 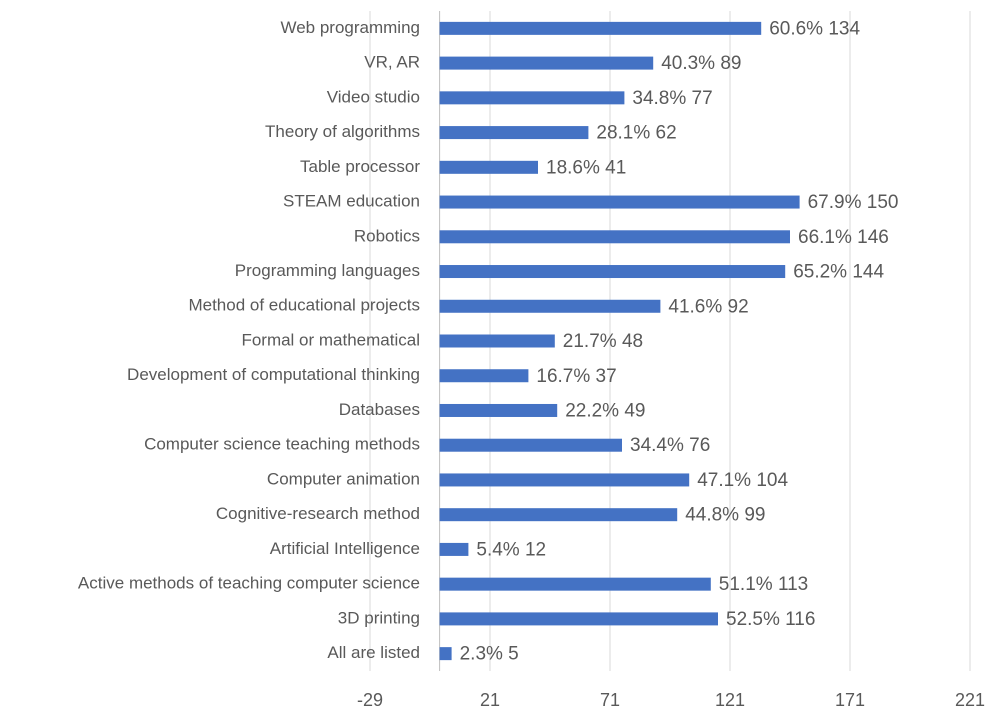 What do you see at coordinates (345, 548) in the screenshot?
I see `y-tick-label: Artificial Intelligence` at bounding box center [345, 548].